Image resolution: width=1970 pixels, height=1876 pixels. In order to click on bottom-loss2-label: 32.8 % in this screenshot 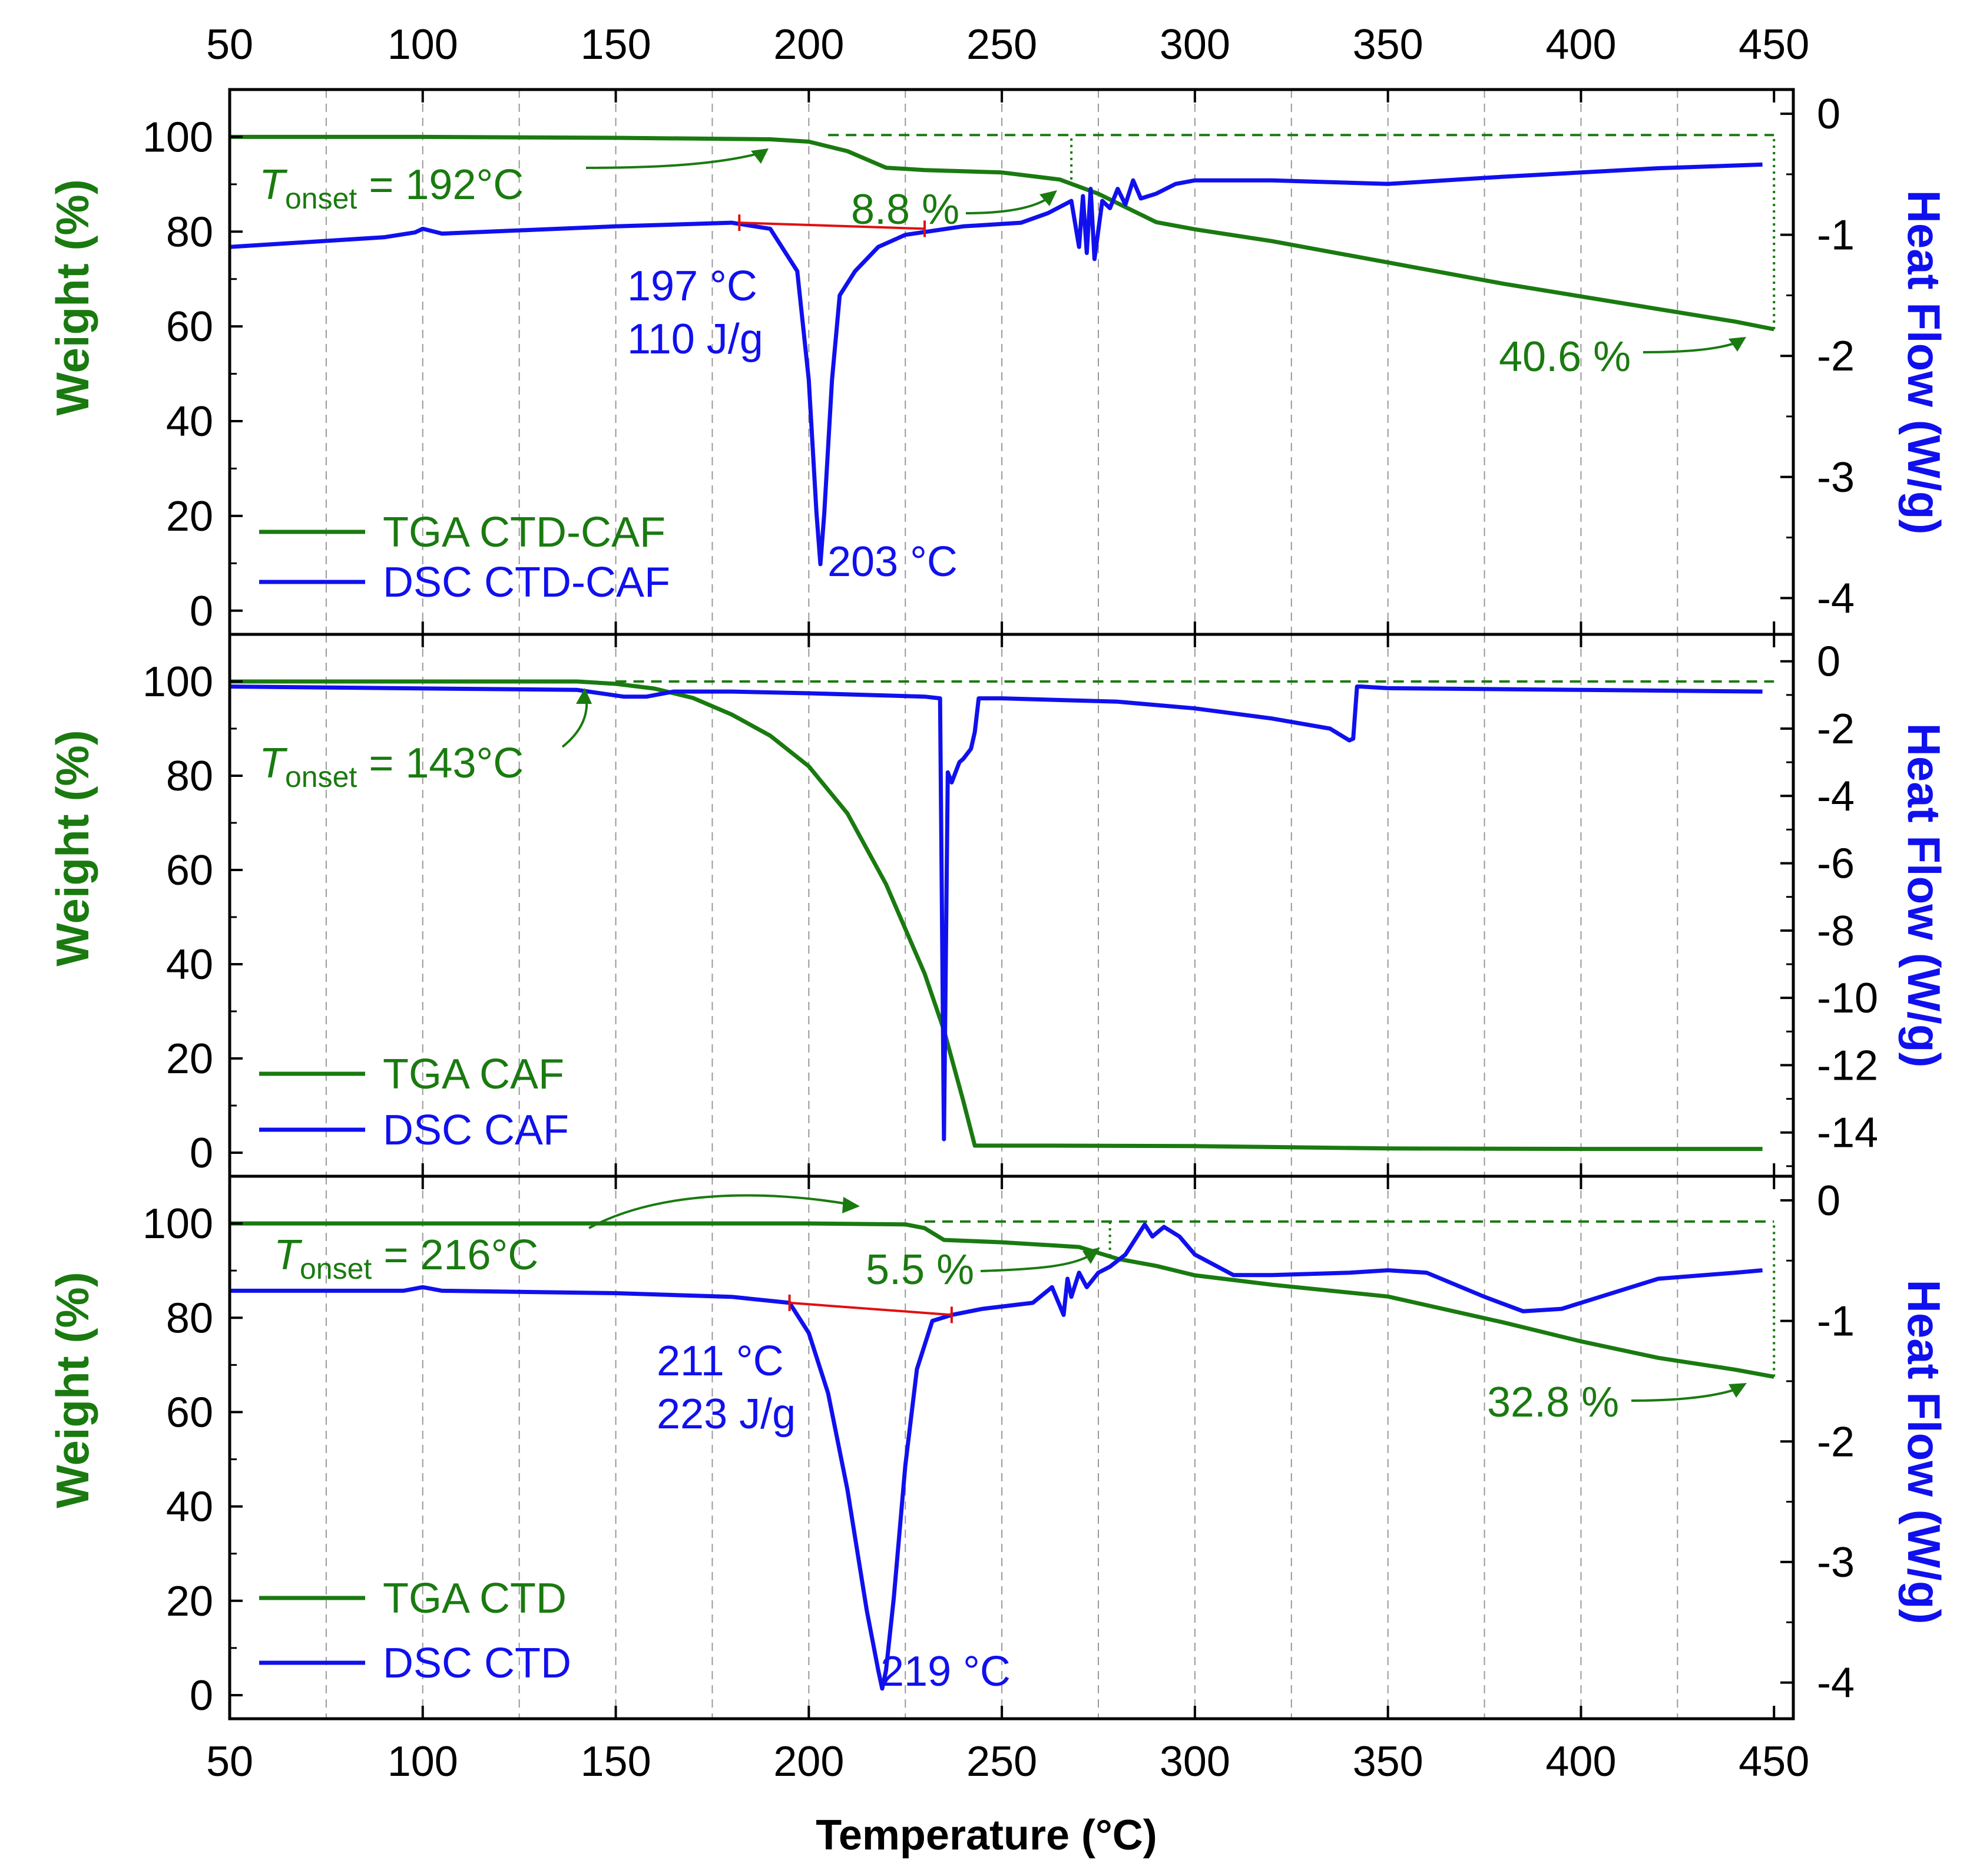, I will do `click(1553, 1402)`.